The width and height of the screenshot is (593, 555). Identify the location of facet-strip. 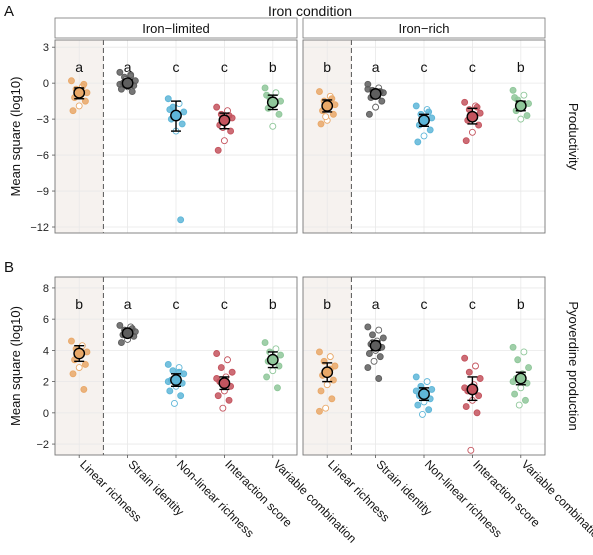
(176, 28).